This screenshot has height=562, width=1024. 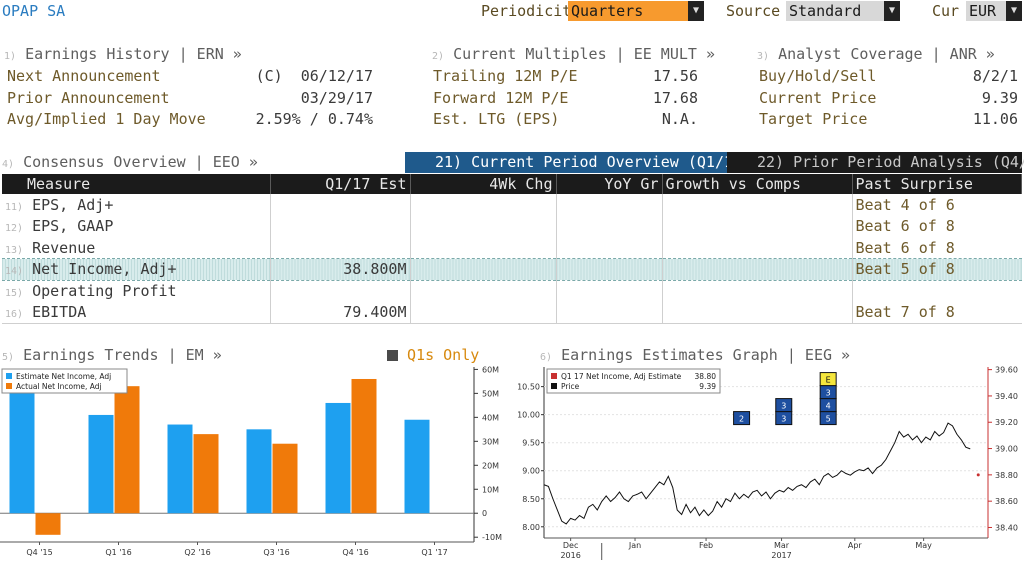 I want to click on analyst-coverage-title: Analyst Coverage | ANR », so click(x=886, y=54).